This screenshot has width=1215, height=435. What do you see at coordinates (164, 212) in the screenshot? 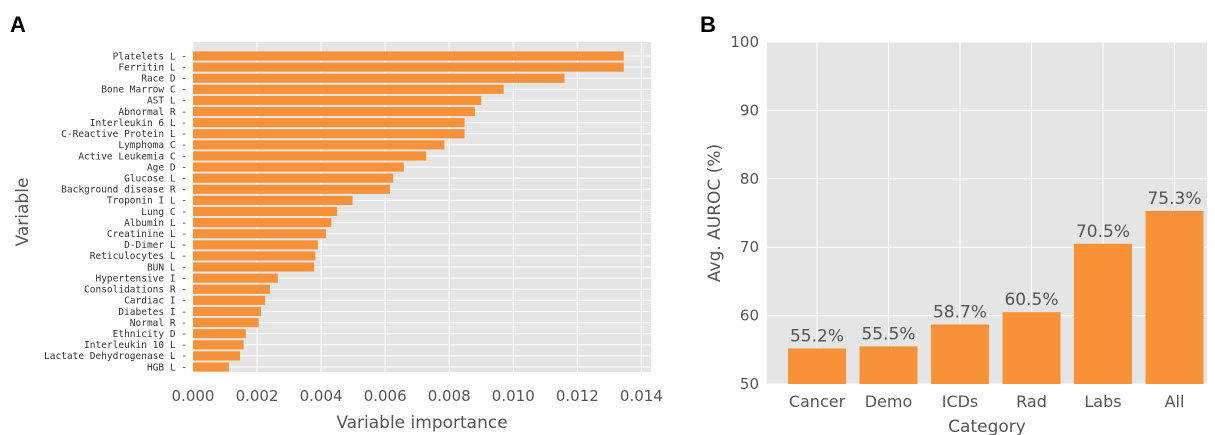
I see `panel-a-category-label: Lung C -` at bounding box center [164, 212].